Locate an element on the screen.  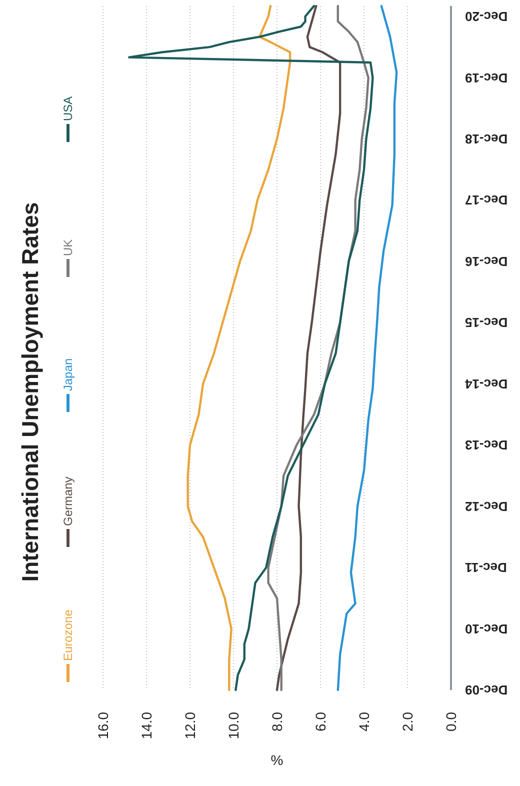
x-tick-label: 2.0 is located at coordinates (408, 722).